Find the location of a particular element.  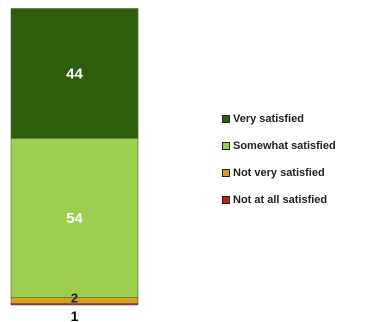

legend-item: Somewhat satisfied is located at coordinates (302, 146).